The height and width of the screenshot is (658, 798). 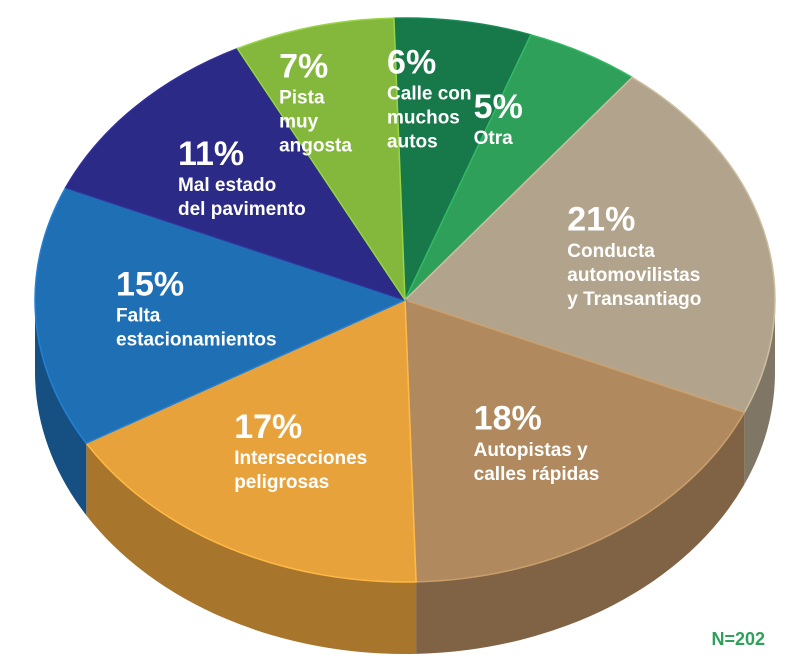 What do you see at coordinates (150, 285) in the screenshot?
I see `value-label: 15%` at bounding box center [150, 285].